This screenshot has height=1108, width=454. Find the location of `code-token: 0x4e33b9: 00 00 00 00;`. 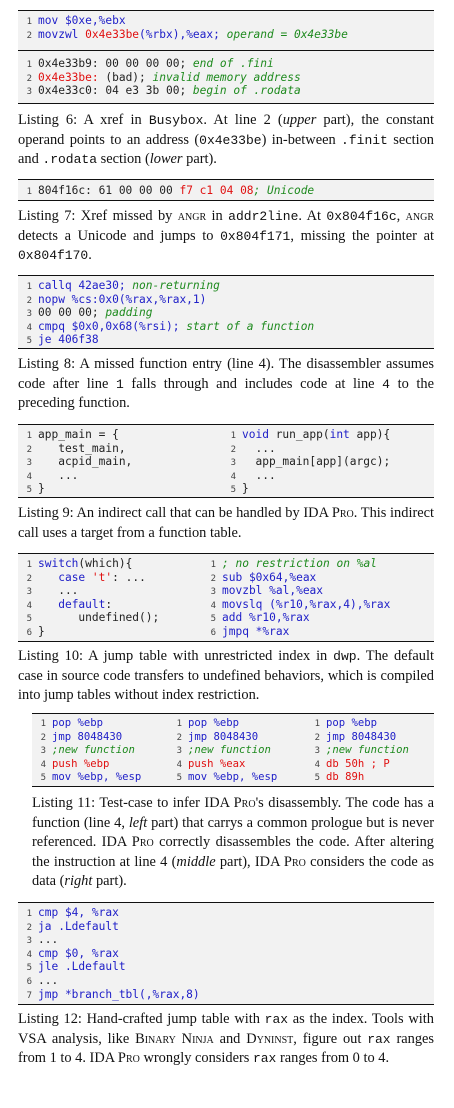

code-token: 0x4e33b9: 00 00 00 00; is located at coordinates (115, 63).